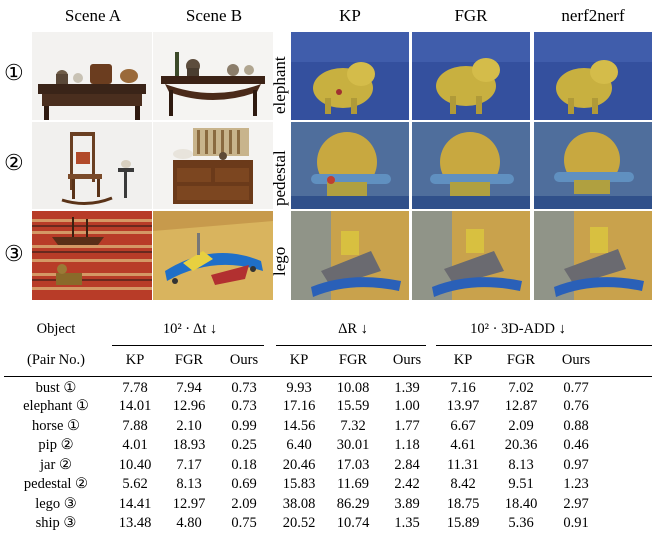 The height and width of the screenshot is (546, 652). I want to click on table-cell: 18.40, so click(521, 503).